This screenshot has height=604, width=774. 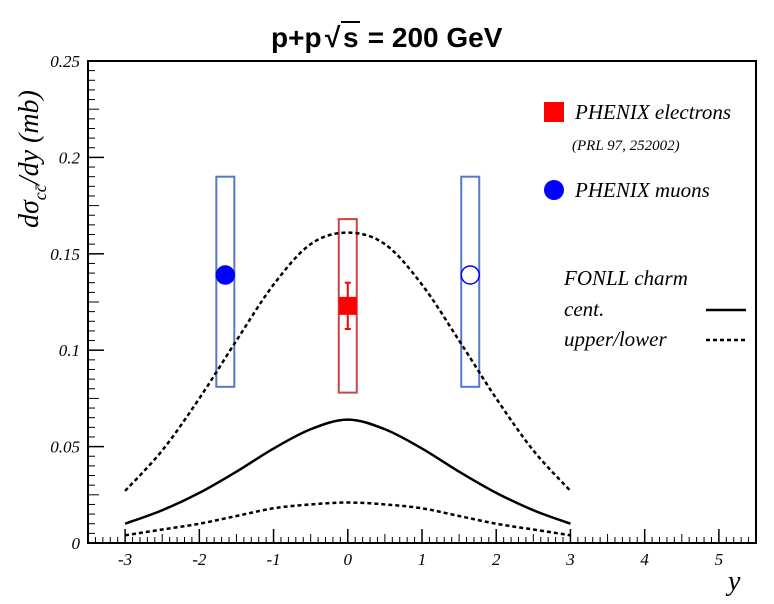 I want to click on title-sqrt-symbol: √, so click(x=333, y=37).